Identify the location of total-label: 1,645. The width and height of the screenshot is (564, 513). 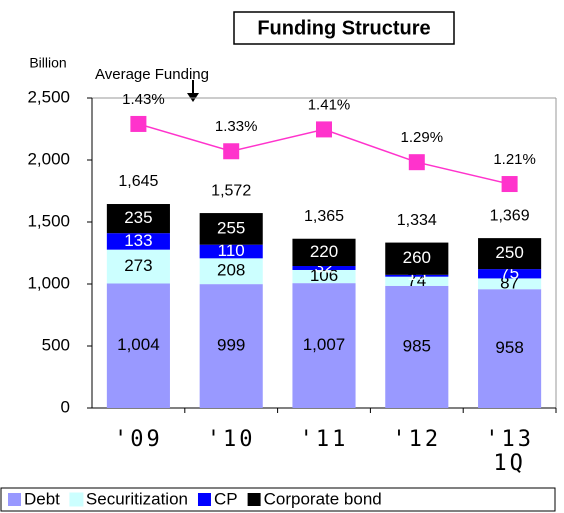
(138, 181).